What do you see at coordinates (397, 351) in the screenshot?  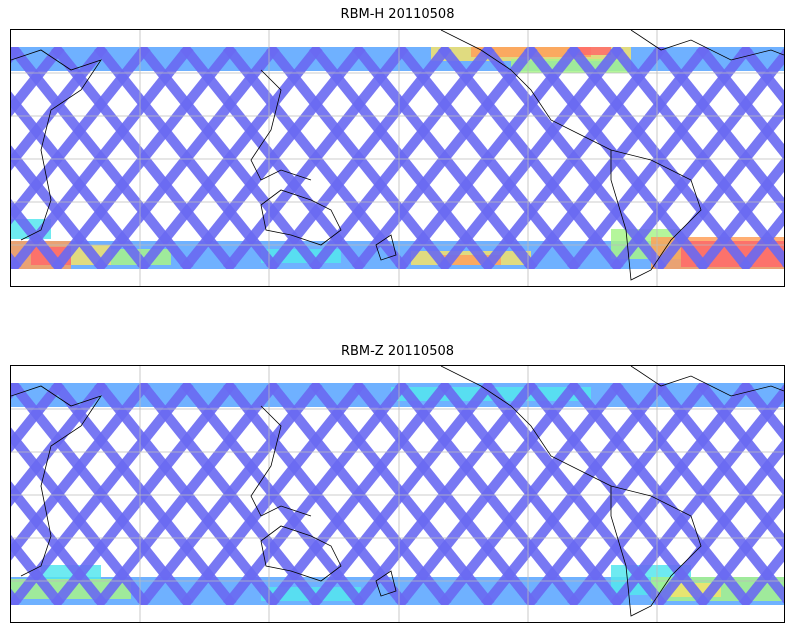 I see `map-title-rbm-z: RBM-Z 20110508` at bounding box center [397, 351].